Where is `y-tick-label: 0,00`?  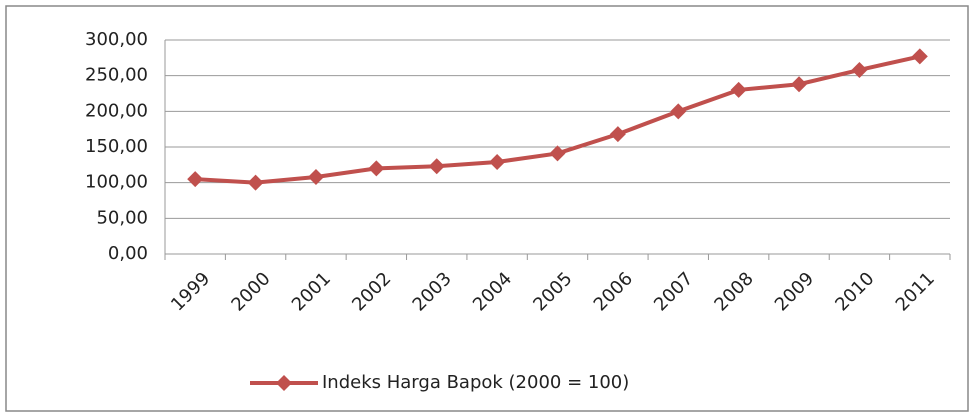
y-tick-label: 0,00 is located at coordinates (128, 253).